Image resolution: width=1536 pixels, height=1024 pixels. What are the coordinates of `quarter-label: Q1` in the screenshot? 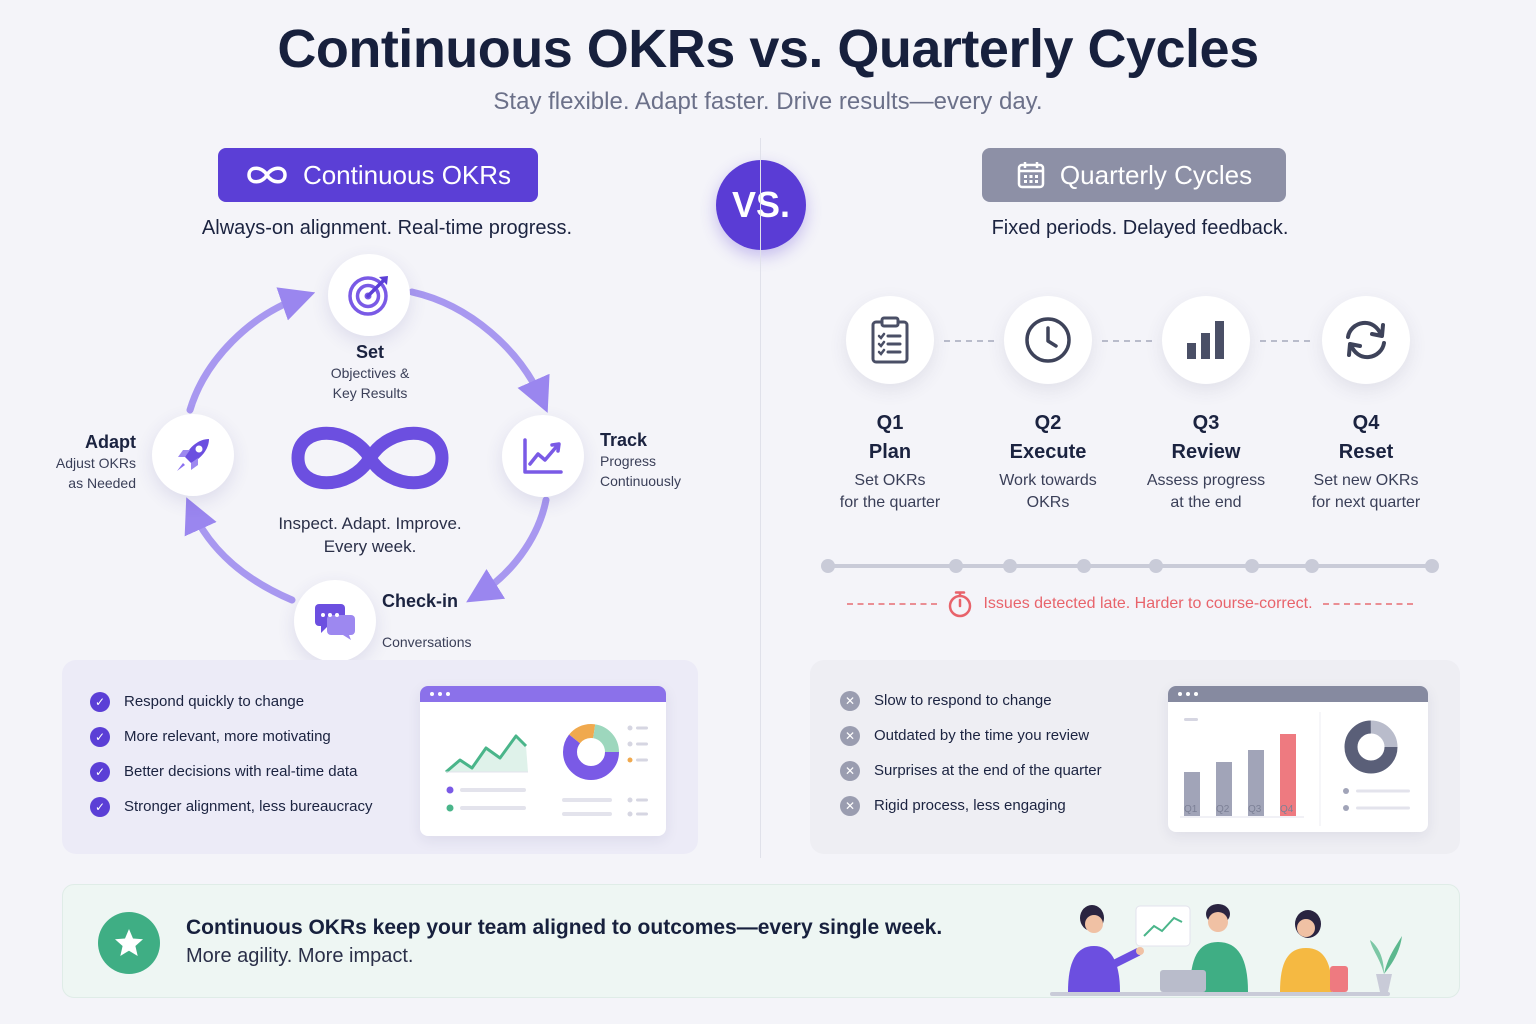 It's located at (890, 423).